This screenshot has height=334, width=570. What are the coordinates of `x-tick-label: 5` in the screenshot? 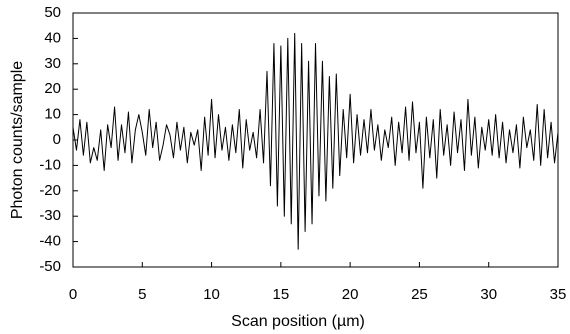 It's located at (142, 294).